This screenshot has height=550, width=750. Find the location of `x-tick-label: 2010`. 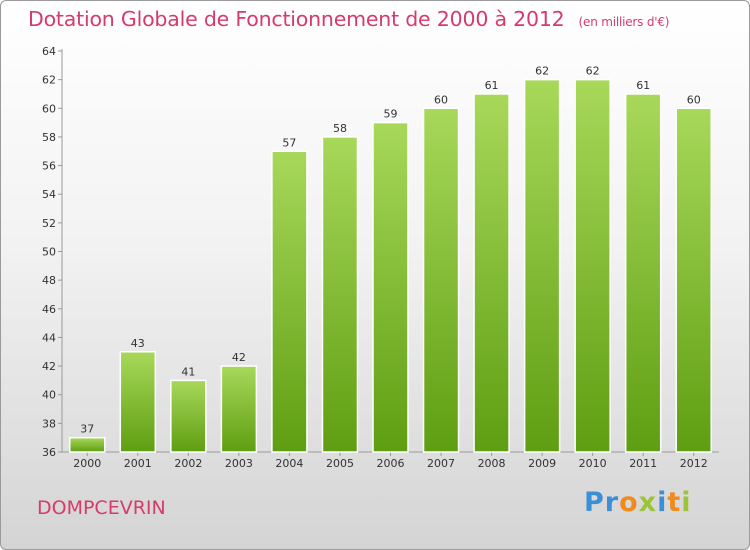

x-tick-label: 2010 is located at coordinates (593, 463).